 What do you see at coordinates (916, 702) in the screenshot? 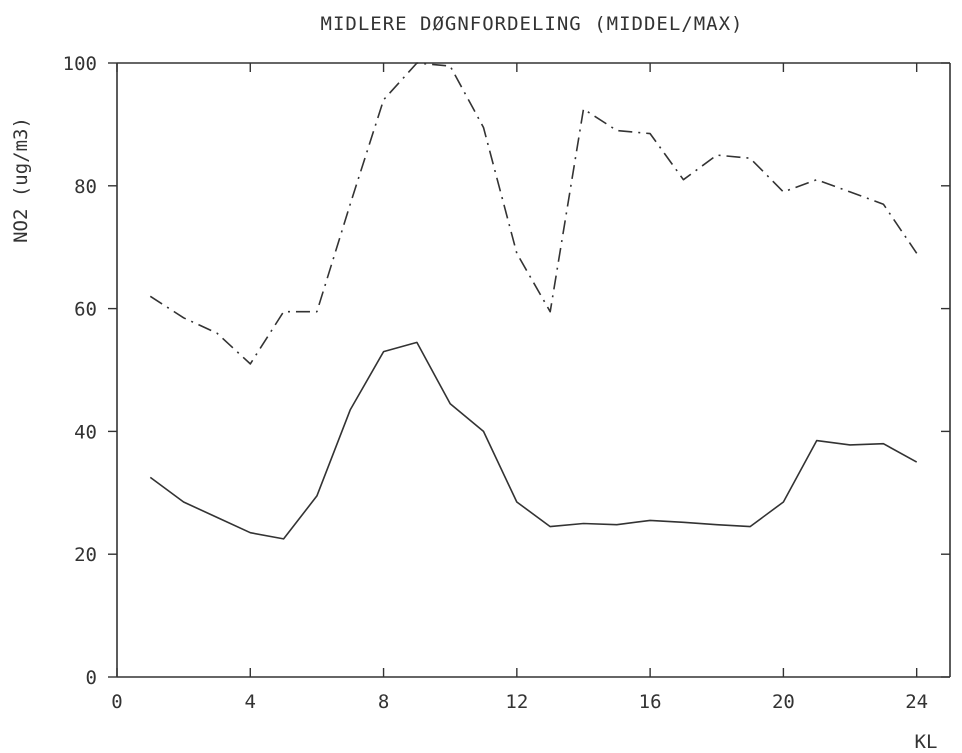
I see `x-tick-label: 24` at bounding box center [916, 702].